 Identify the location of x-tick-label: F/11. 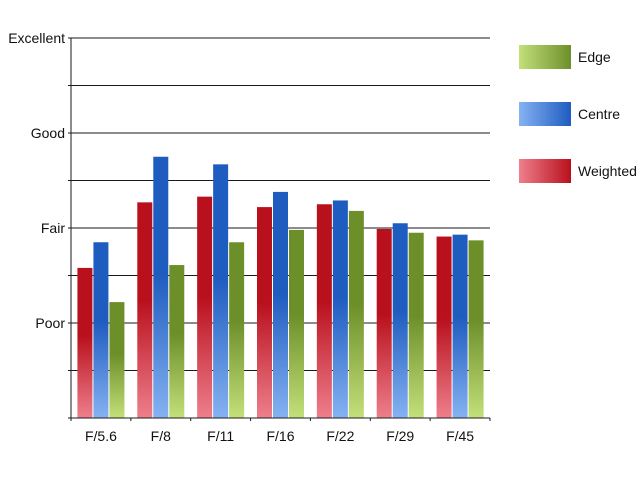
(220, 436).